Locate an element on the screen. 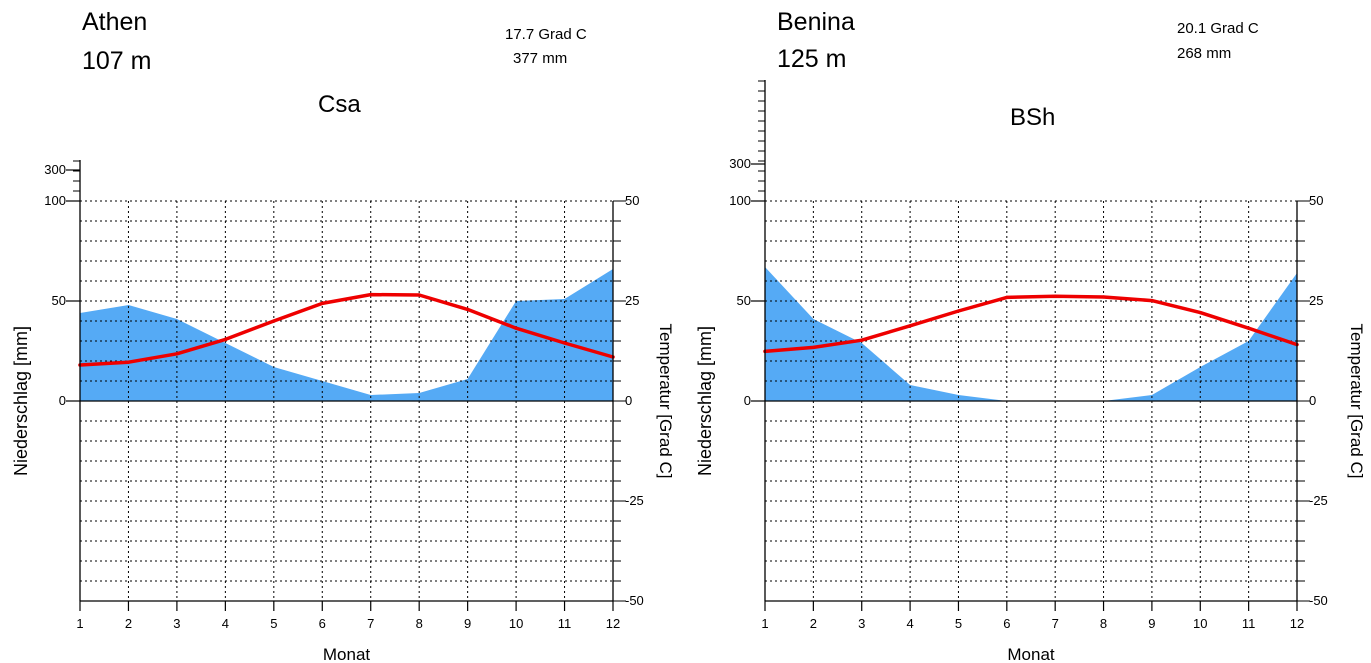 The image size is (1371, 663). annual-precipitation: 377 mm is located at coordinates (540, 58).